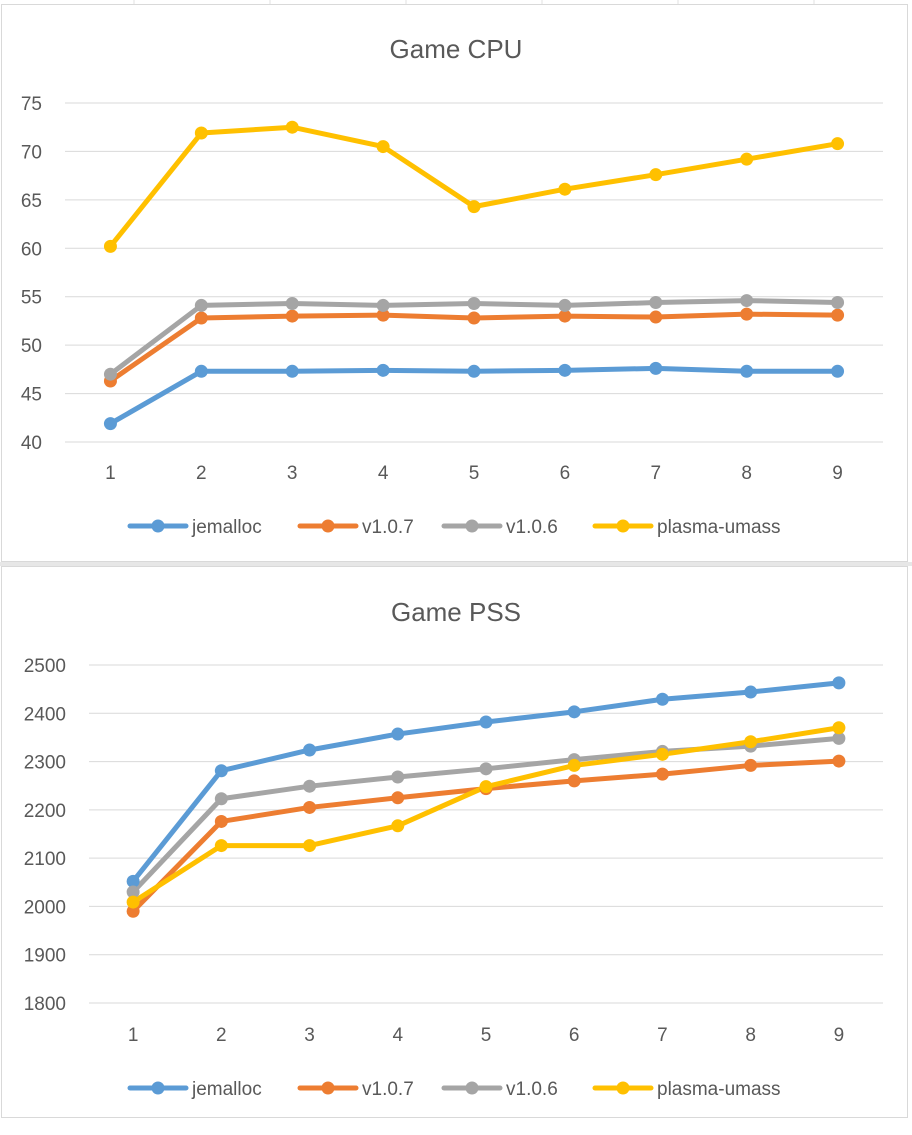 This screenshot has height=1135, width=912. I want to click on y-tick-label: 2300, so click(45, 763).